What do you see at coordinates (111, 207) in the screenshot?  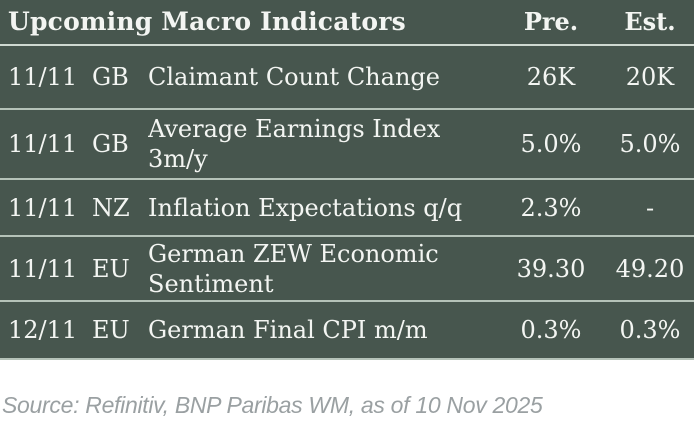 I see `cell-country: NZ` at bounding box center [111, 207].